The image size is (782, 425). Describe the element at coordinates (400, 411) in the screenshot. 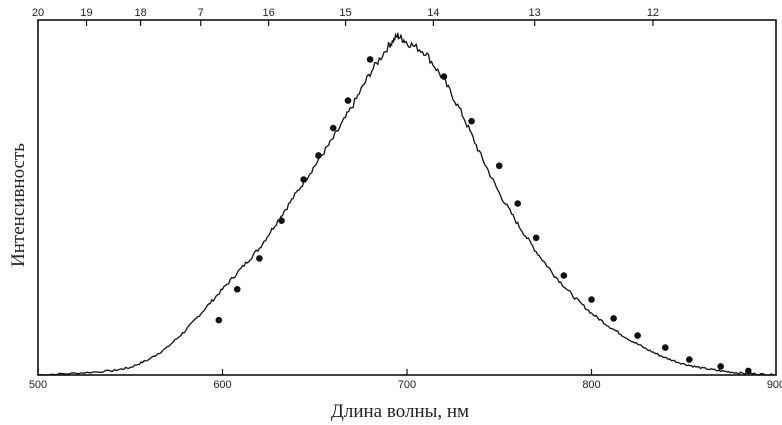

I see `x-axis-title: Длина волны, нм` at that location.